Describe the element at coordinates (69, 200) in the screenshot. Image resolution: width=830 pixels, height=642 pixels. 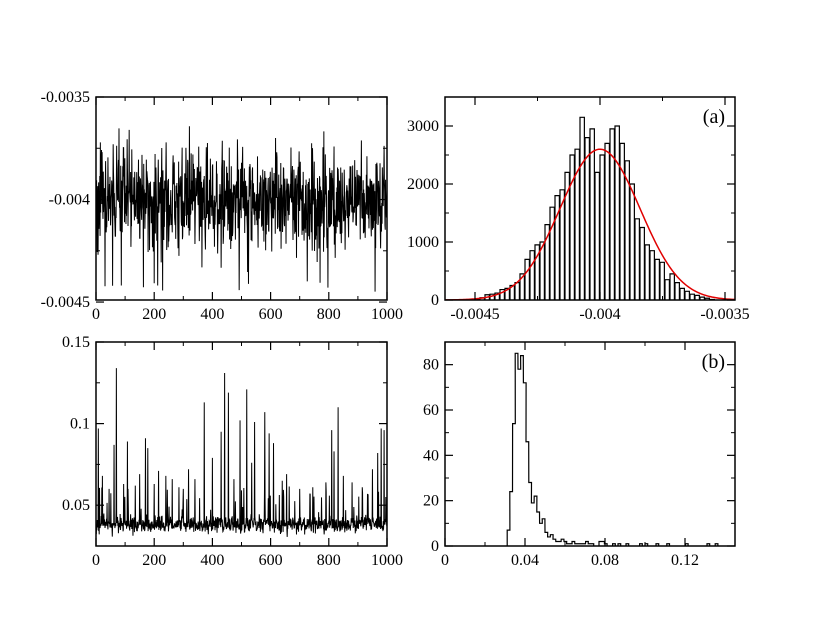
I see `y-tick-label: -0.004` at that location.